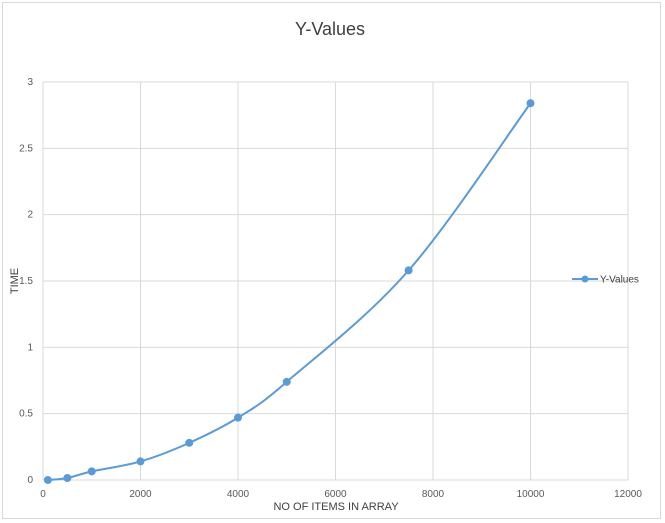 Image resolution: width=665 pixels, height=523 pixels. I want to click on x-axis-title: NO OF ITEMS IN ARRAY, so click(336, 507).